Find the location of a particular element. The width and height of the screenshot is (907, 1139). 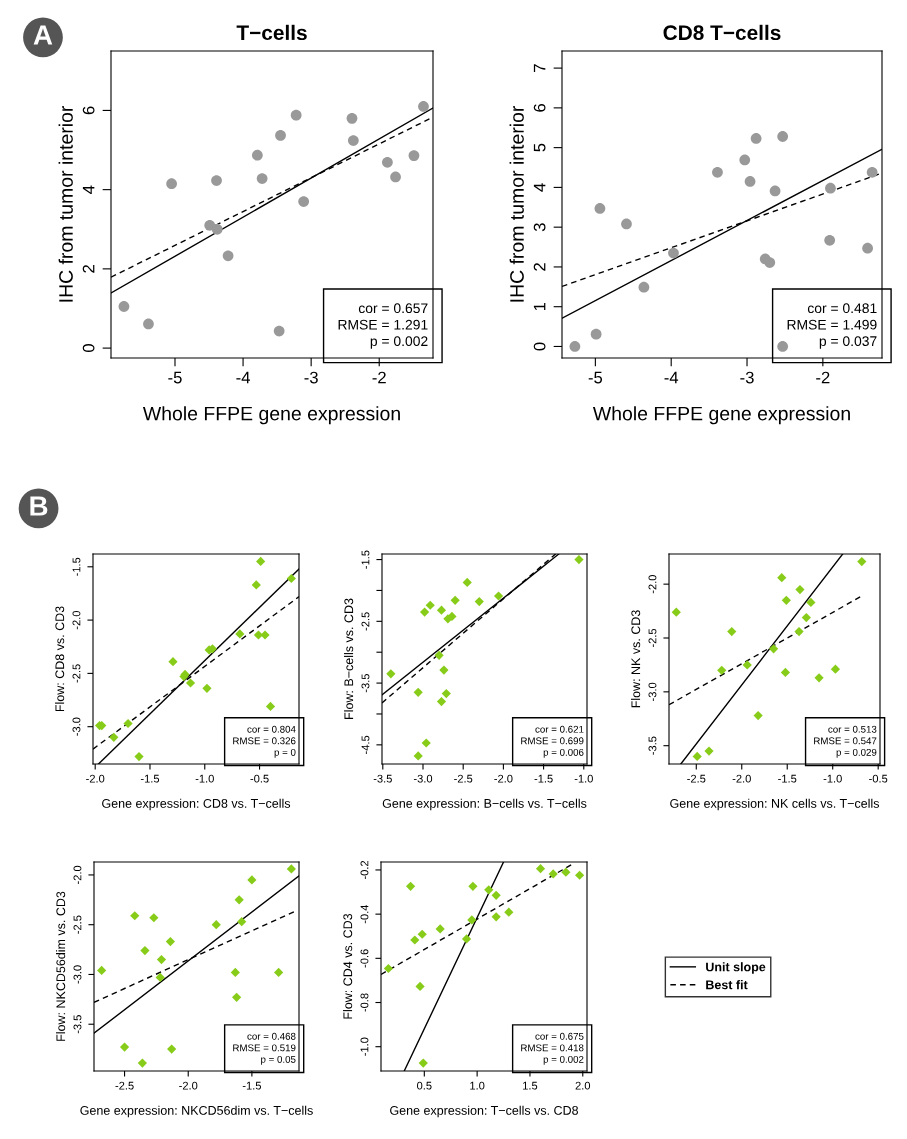

x-tick-label: -4 is located at coordinates (671, 377).